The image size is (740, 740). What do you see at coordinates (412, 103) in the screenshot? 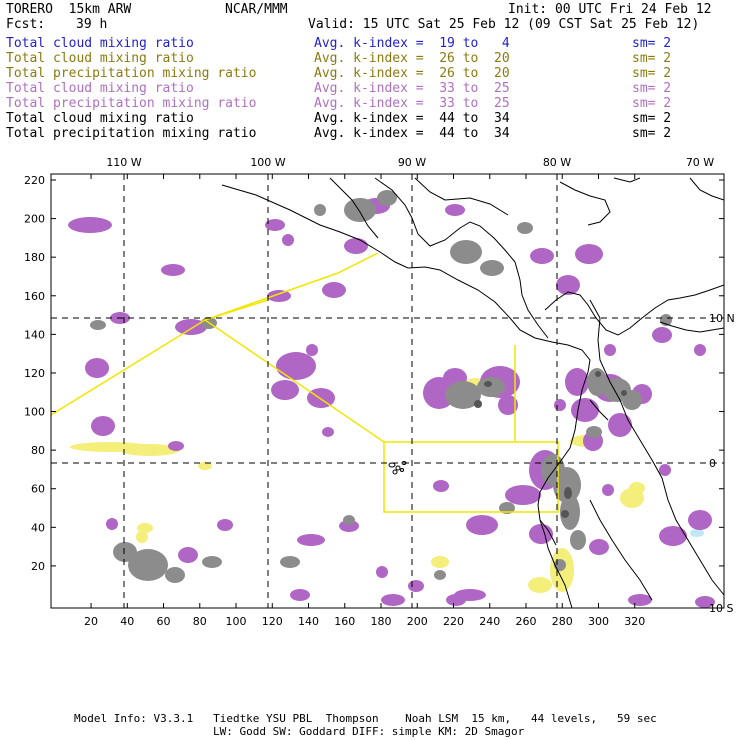
I see `legend-kindex: Avg. k-index = 33 to 25` at bounding box center [412, 103].